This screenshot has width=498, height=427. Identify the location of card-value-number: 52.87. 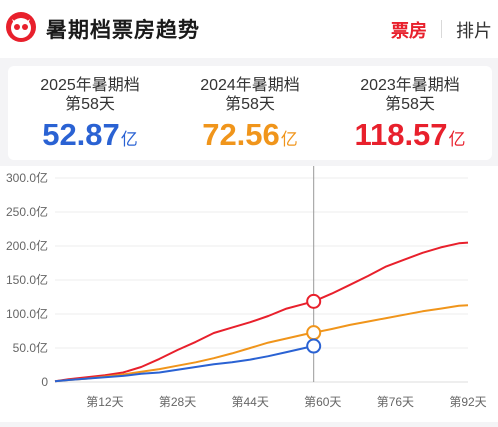
(81, 134).